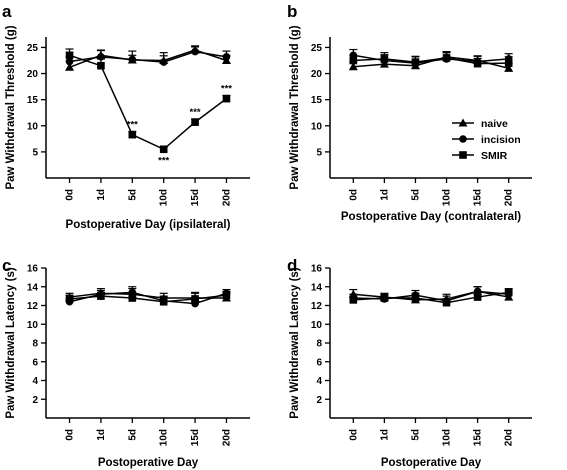  Describe the element at coordinates (509, 197) in the screenshot. I see `panel-b-x-tick-label: 20d` at that location.